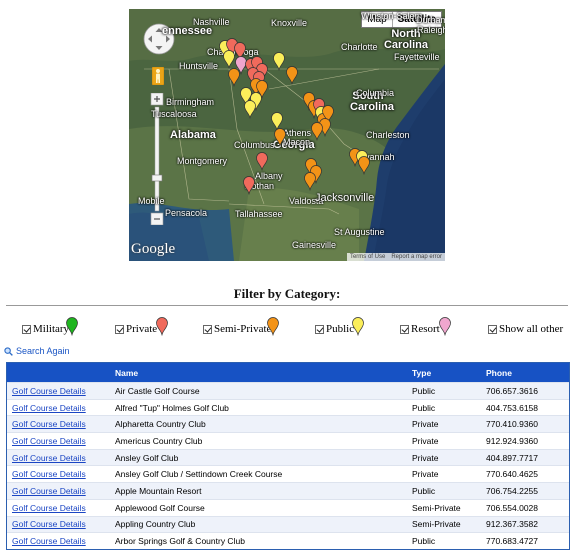  Describe the element at coordinates (406, 40) in the screenshot. I see `state-label-north-carolina: North Carolina` at that location.